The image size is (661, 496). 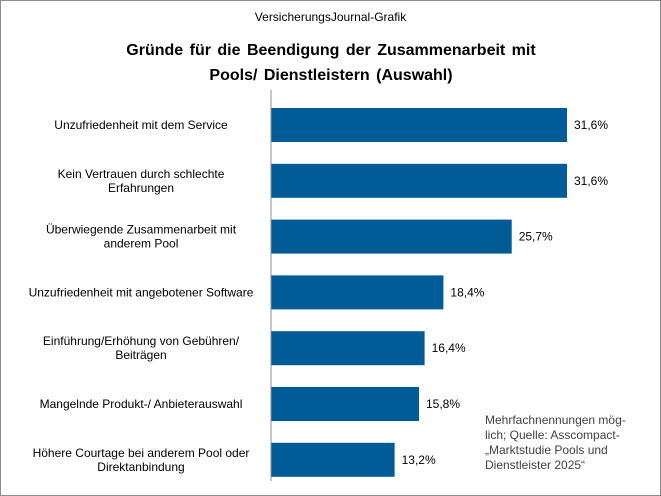 What do you see at coordinates (141, 244) in the screenshot?
I see `category-label-3-line-2: anderem Pool` at bounding box center [141, 244].